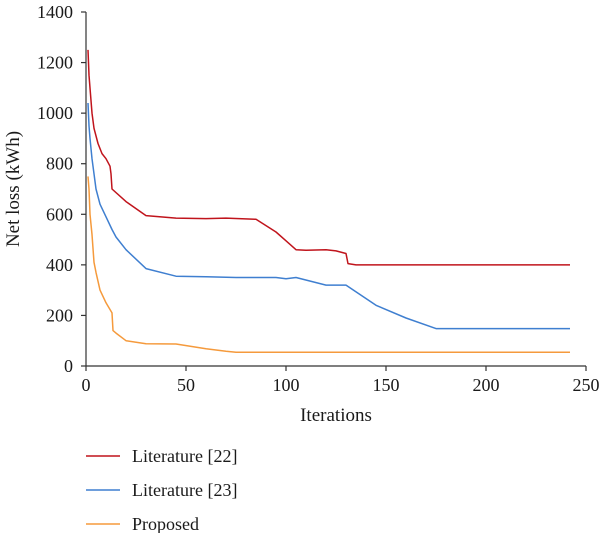  I want to click on x-tick-label: 250, so click(586, 385).